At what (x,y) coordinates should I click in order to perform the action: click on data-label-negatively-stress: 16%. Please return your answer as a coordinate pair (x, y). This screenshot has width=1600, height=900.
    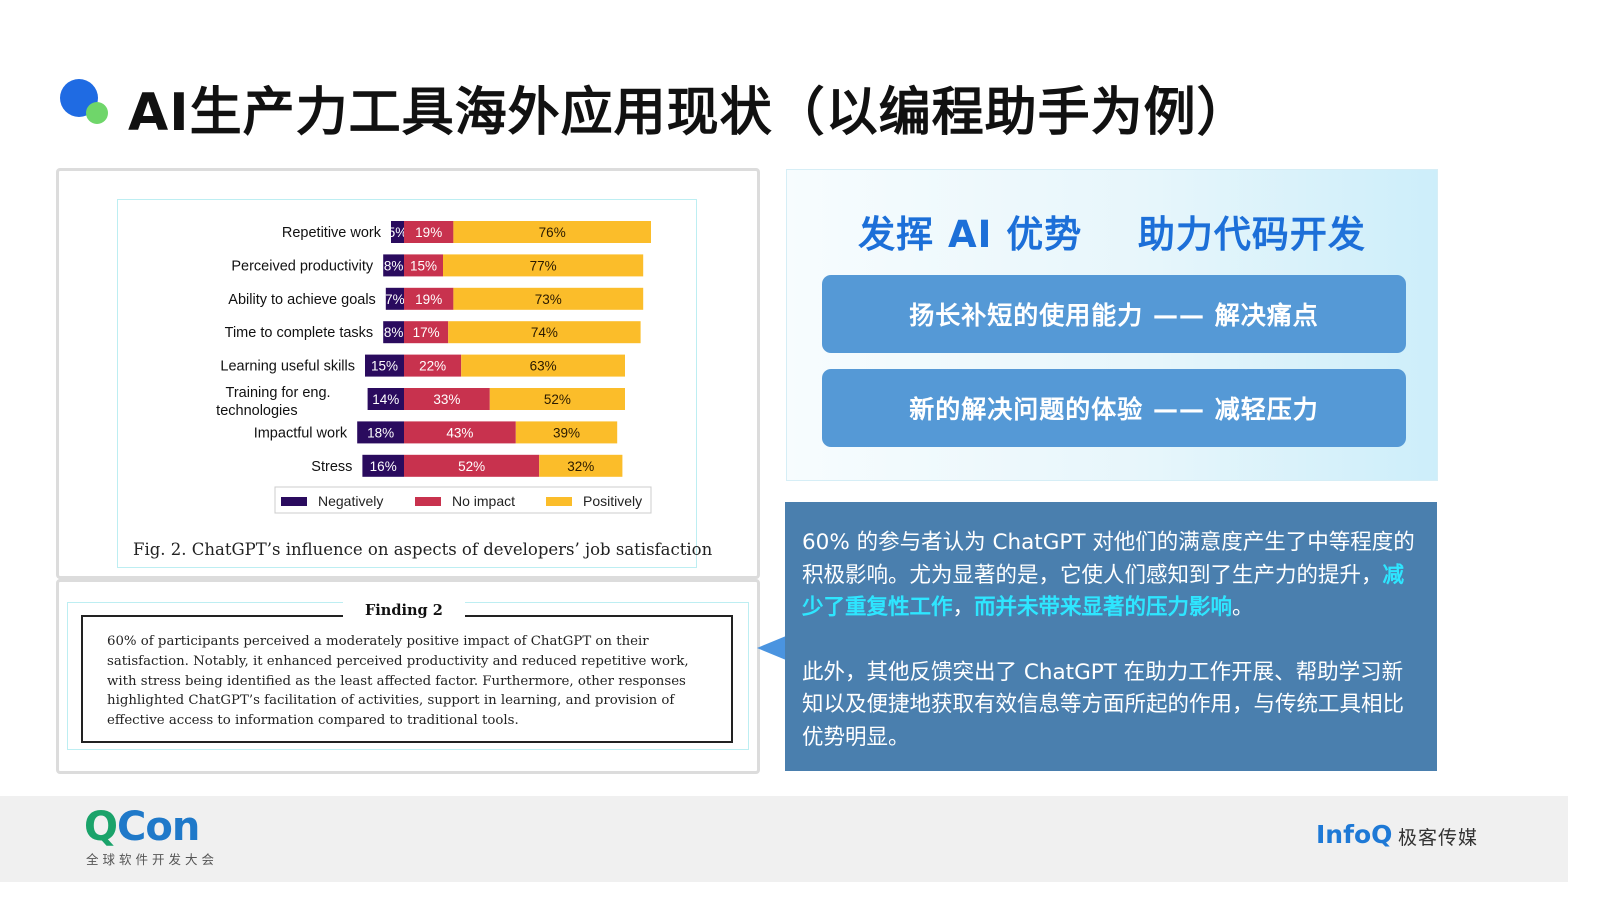
    Looking at the image, I should click on (383, 466).